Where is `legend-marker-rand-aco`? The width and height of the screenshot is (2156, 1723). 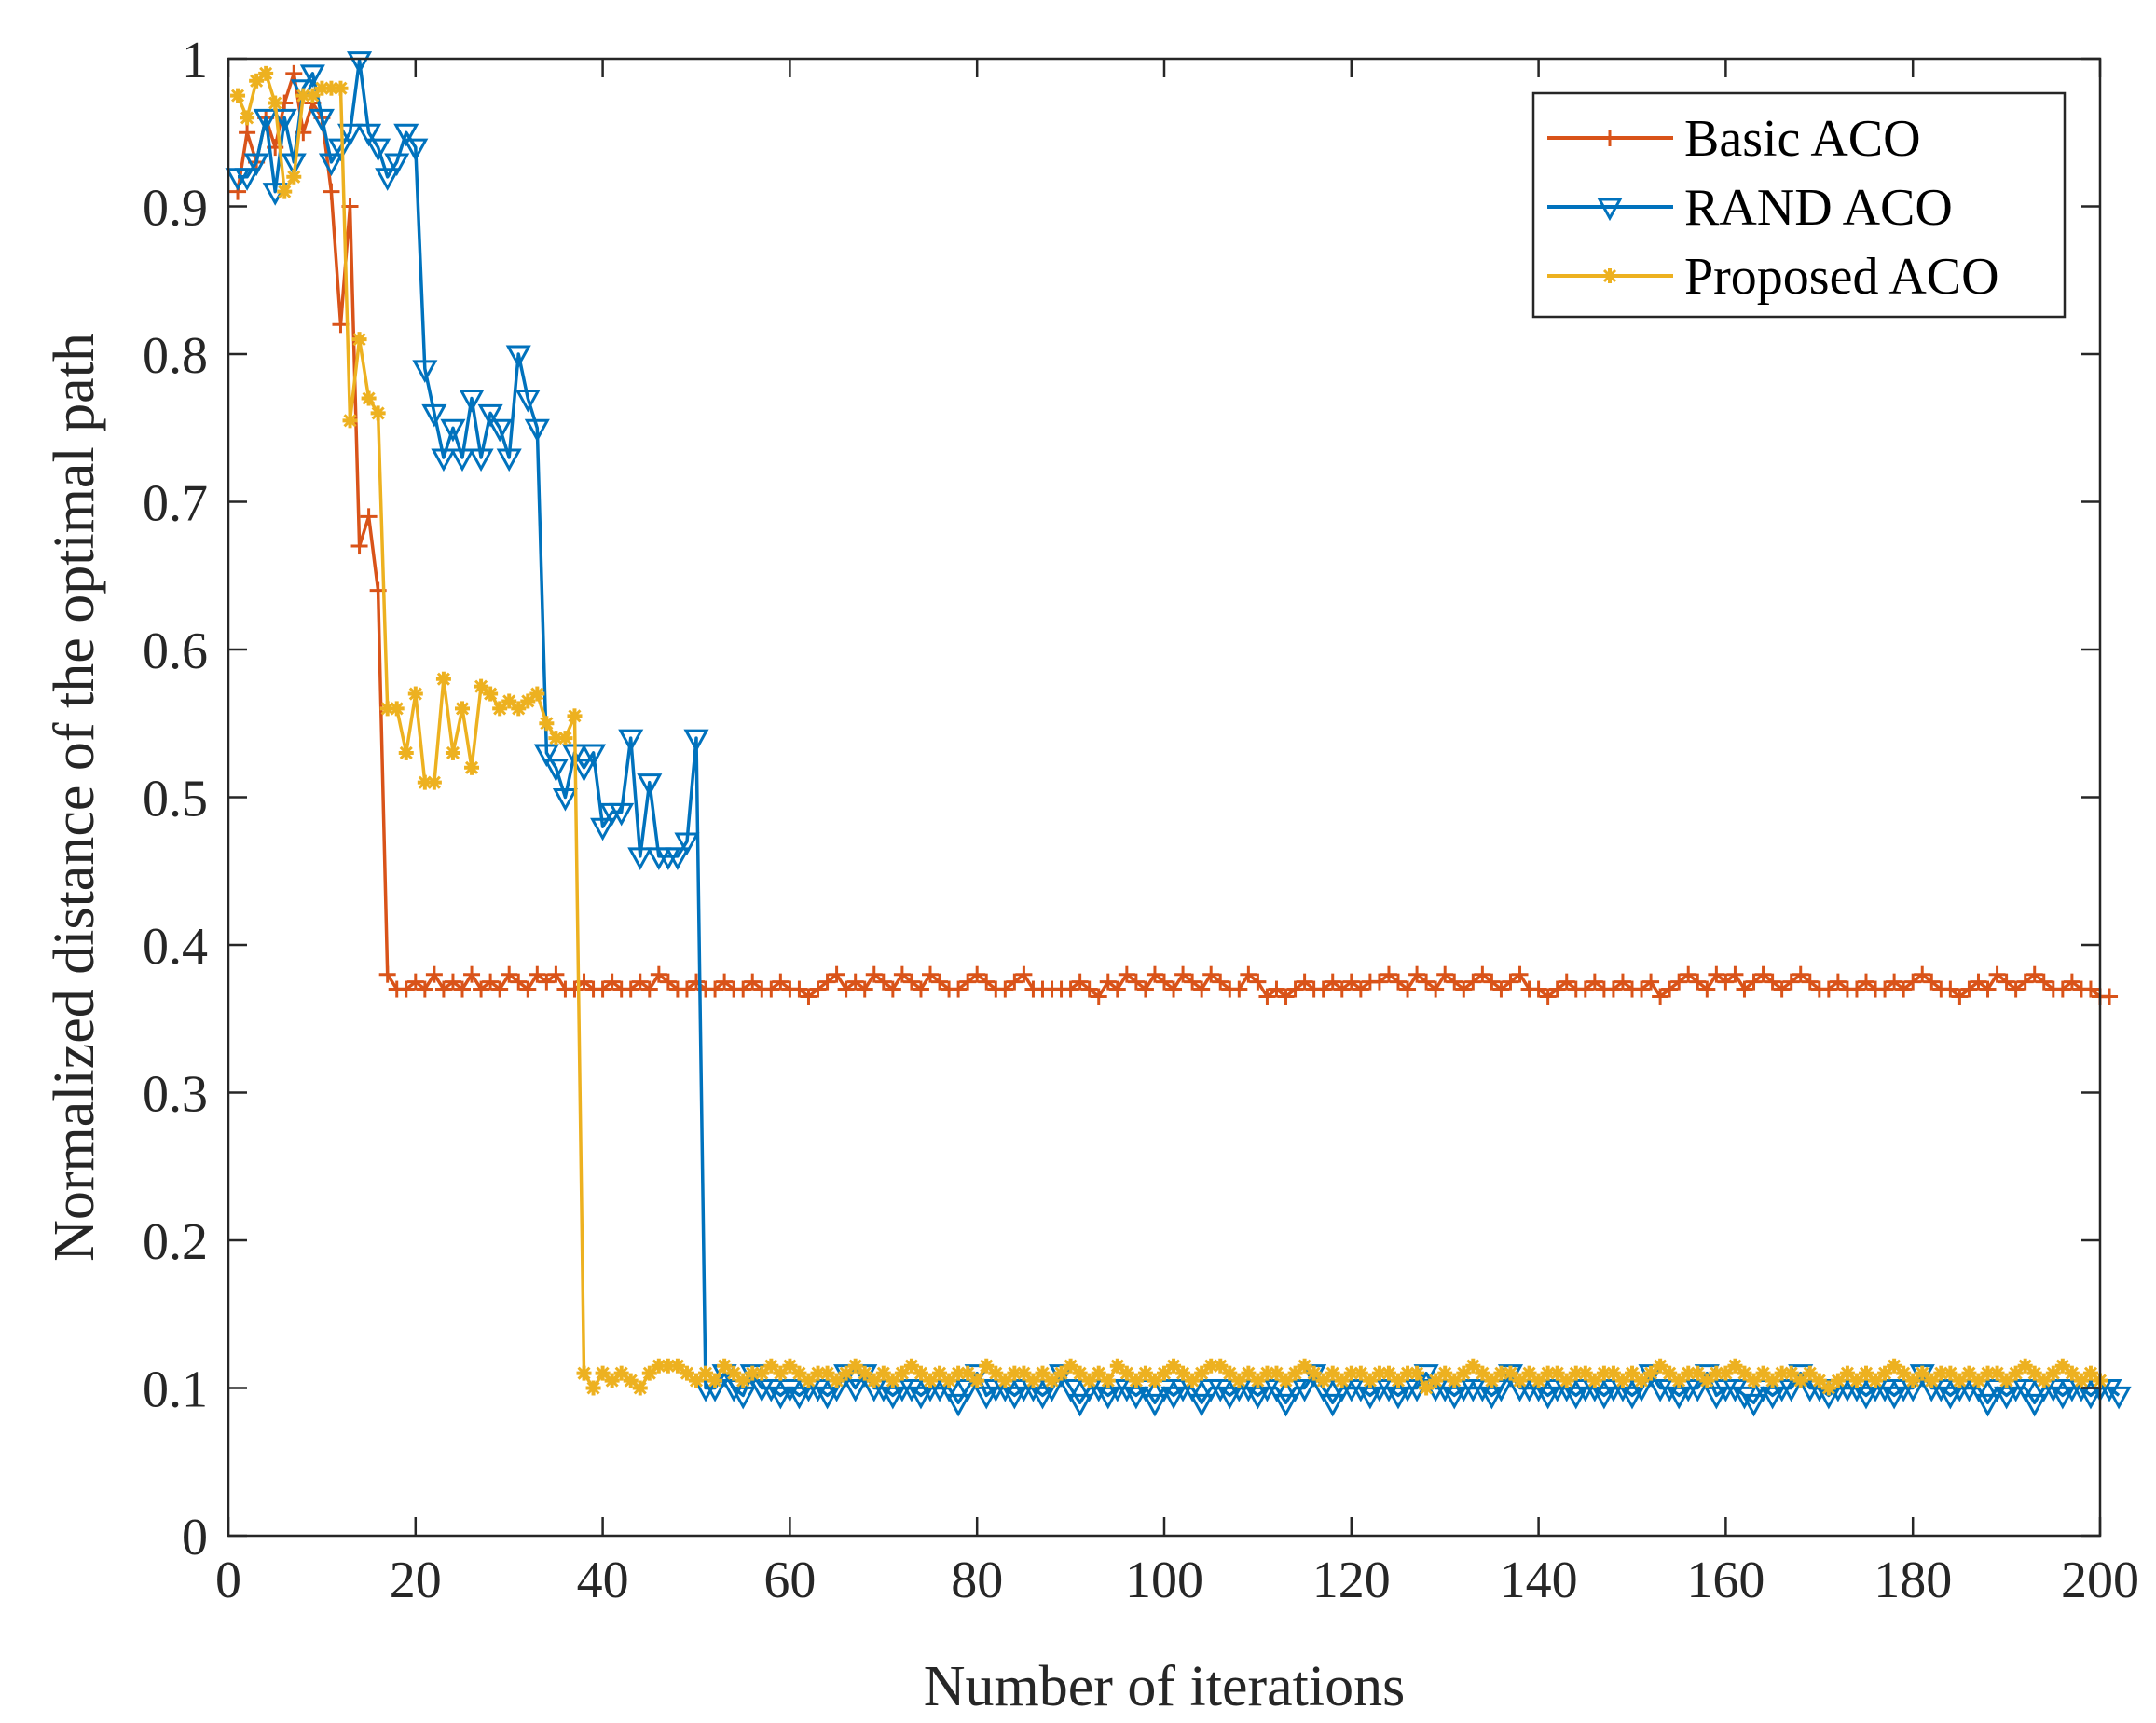
legend-marker-rand-aco is located at coordinates (1610, 210).